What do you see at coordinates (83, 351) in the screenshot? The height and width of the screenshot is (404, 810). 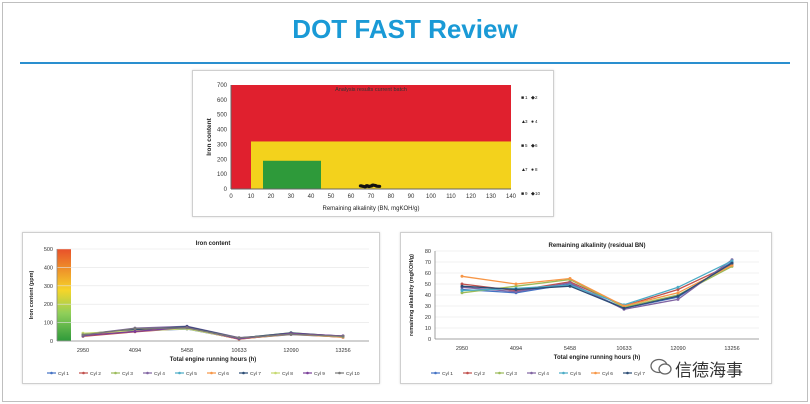 I see `x-tick-label: 2950` at bounding box center [83, 351].